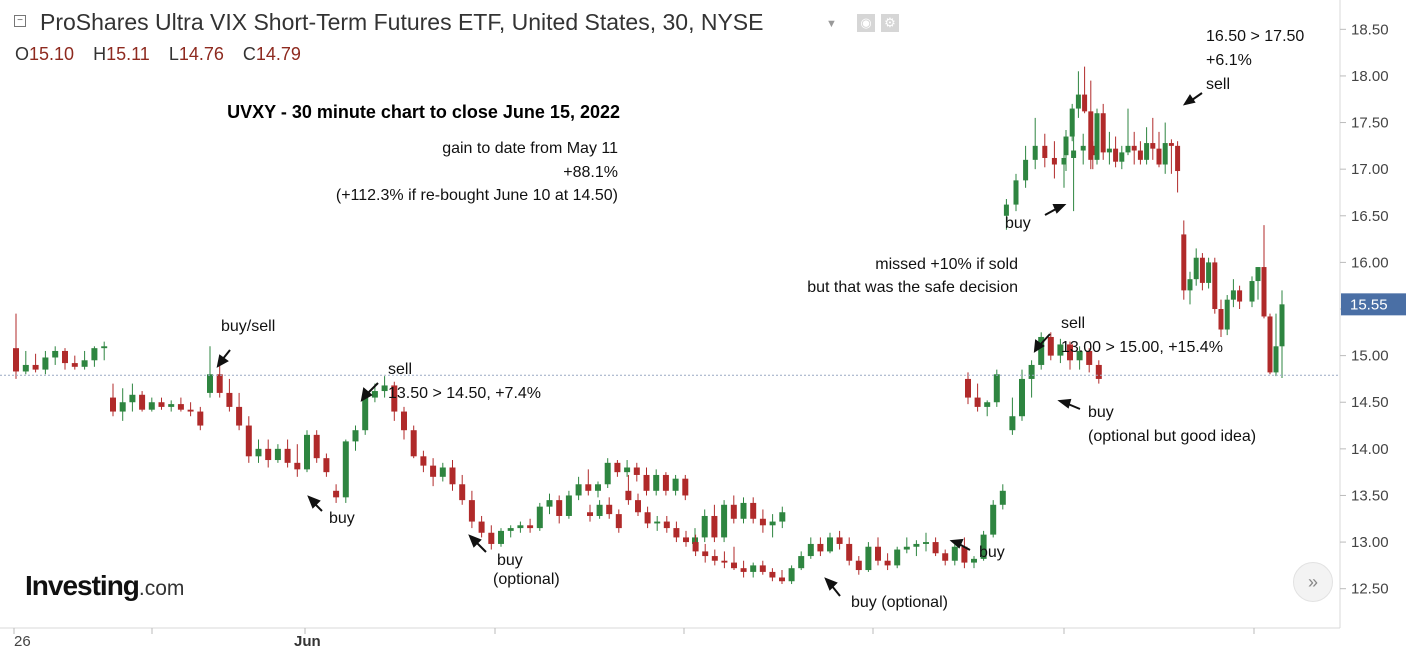 This screenshot has width=1406, height=654. What do you see at coordinates (1073, 323) in the screenshot?
I see `annotation-sell-2: sell` at bounding box center [1073, 323].